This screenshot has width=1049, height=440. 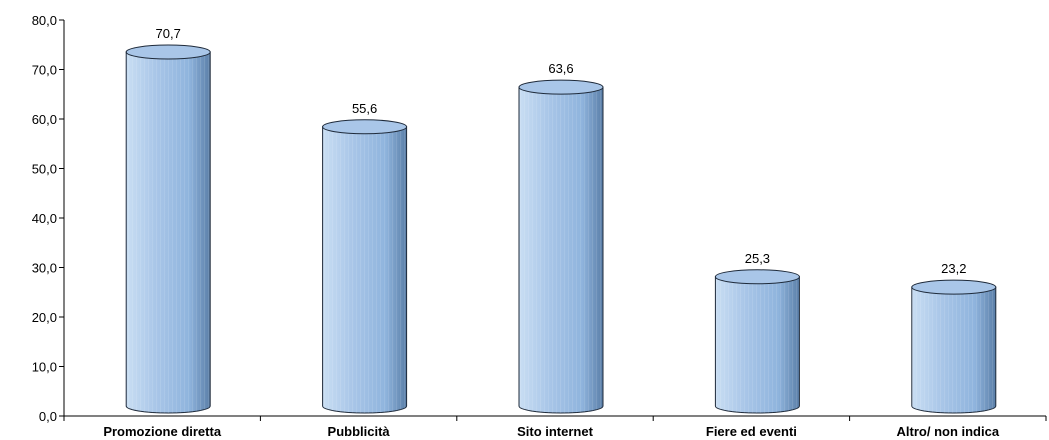 I want to click on y-tick-label: 80,0, so click(x=44, y=20).